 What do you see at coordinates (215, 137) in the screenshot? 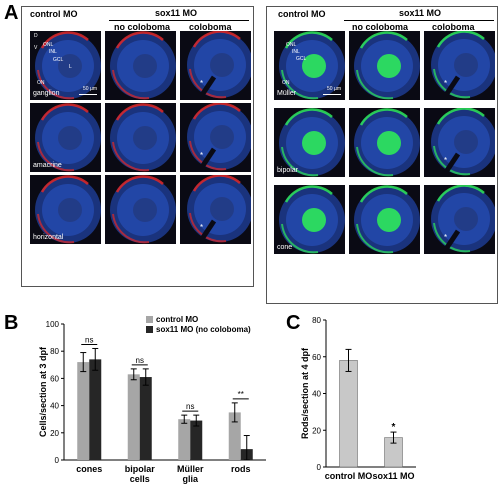
I see `micrograph-left-r2-c3: *` at bounding box center [215, 137].